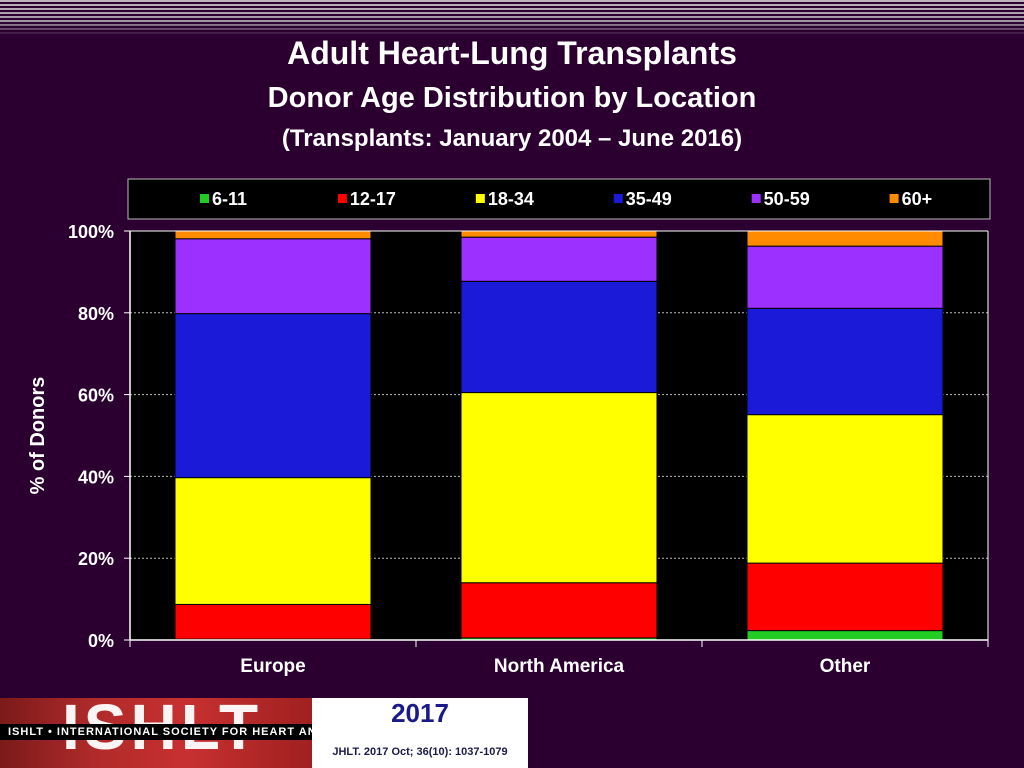  Describe the element at coordinates (559, 610) in the screenshot. I see `bar-segment-12-17-north-america` at that location.